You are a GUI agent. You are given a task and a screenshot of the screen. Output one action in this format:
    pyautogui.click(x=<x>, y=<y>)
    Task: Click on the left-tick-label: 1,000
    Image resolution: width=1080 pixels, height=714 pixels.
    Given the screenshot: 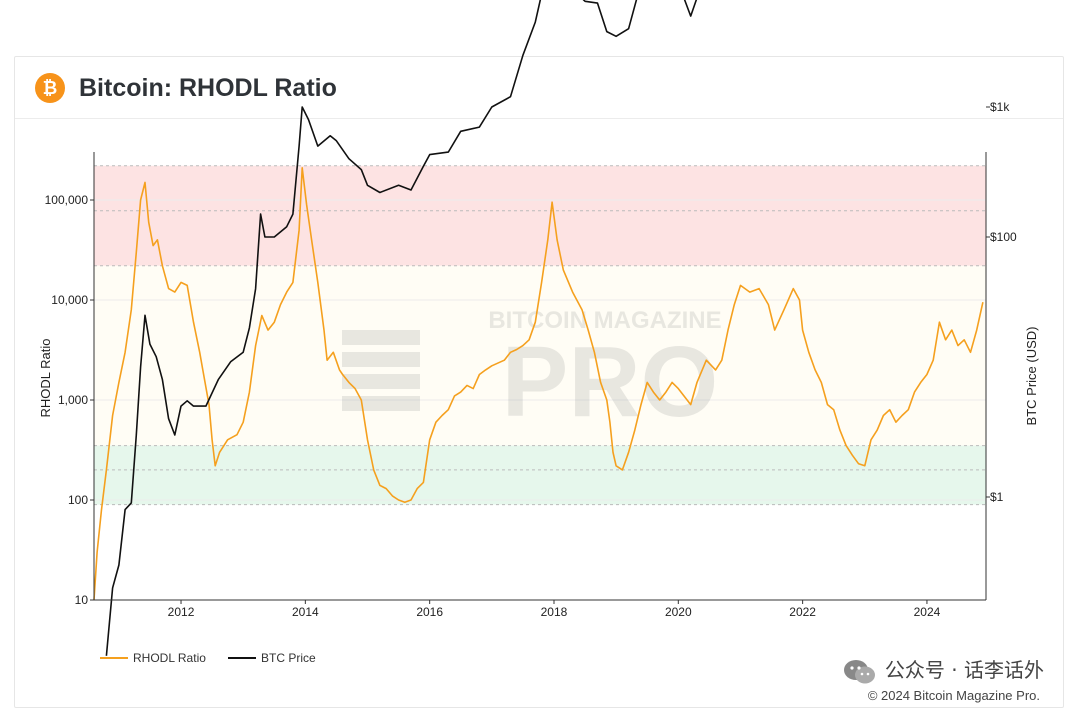 What is the action you would take?
    pyautogui.click(x=73, y=400)
    